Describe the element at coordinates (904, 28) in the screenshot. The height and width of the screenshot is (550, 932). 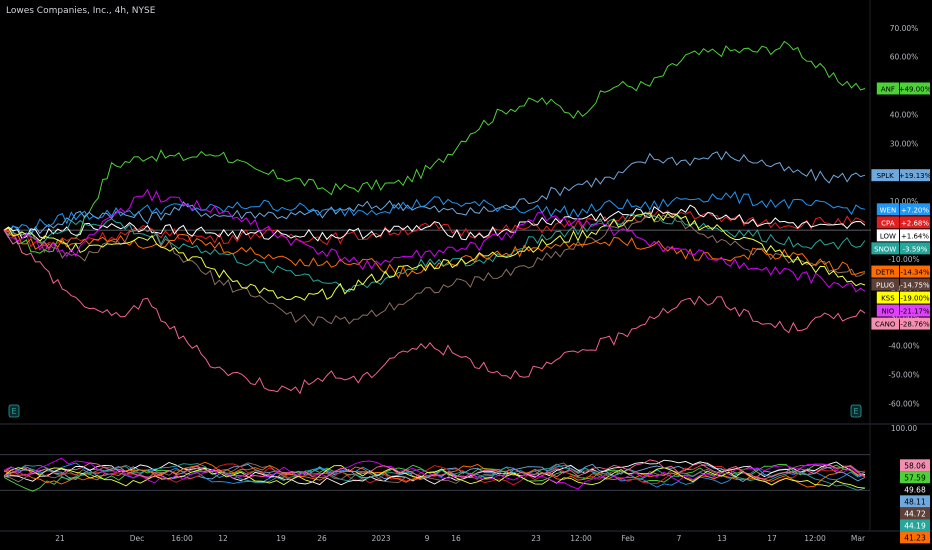
I see `y-tick-label: 70.00%` at that location.